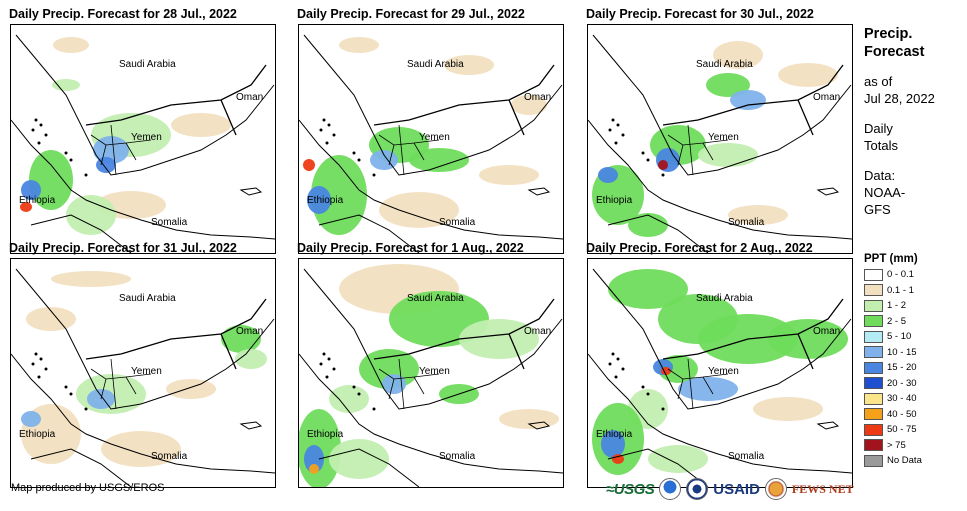 Image resolution: width=967 pixels, height=511 pixels. Describe the element at coordinates (123, 248) in the screenshot. I see `panel-title: Daily Precip. Forecast for 31 Jul., 2022` at that location.